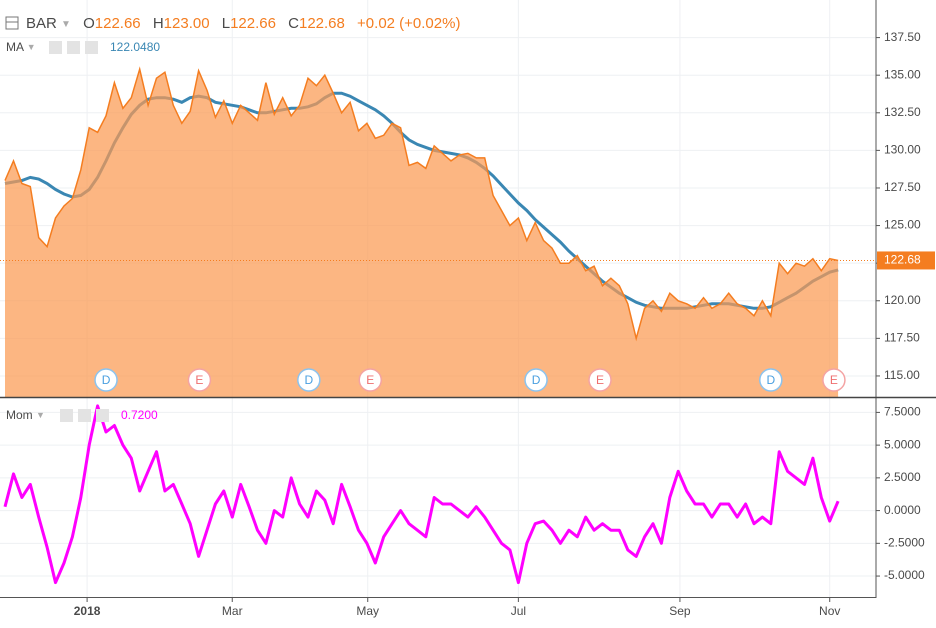  Describe the element at coordinates (902, 260) in the screenshot. I see `last-price-label: 122.68` at that location.